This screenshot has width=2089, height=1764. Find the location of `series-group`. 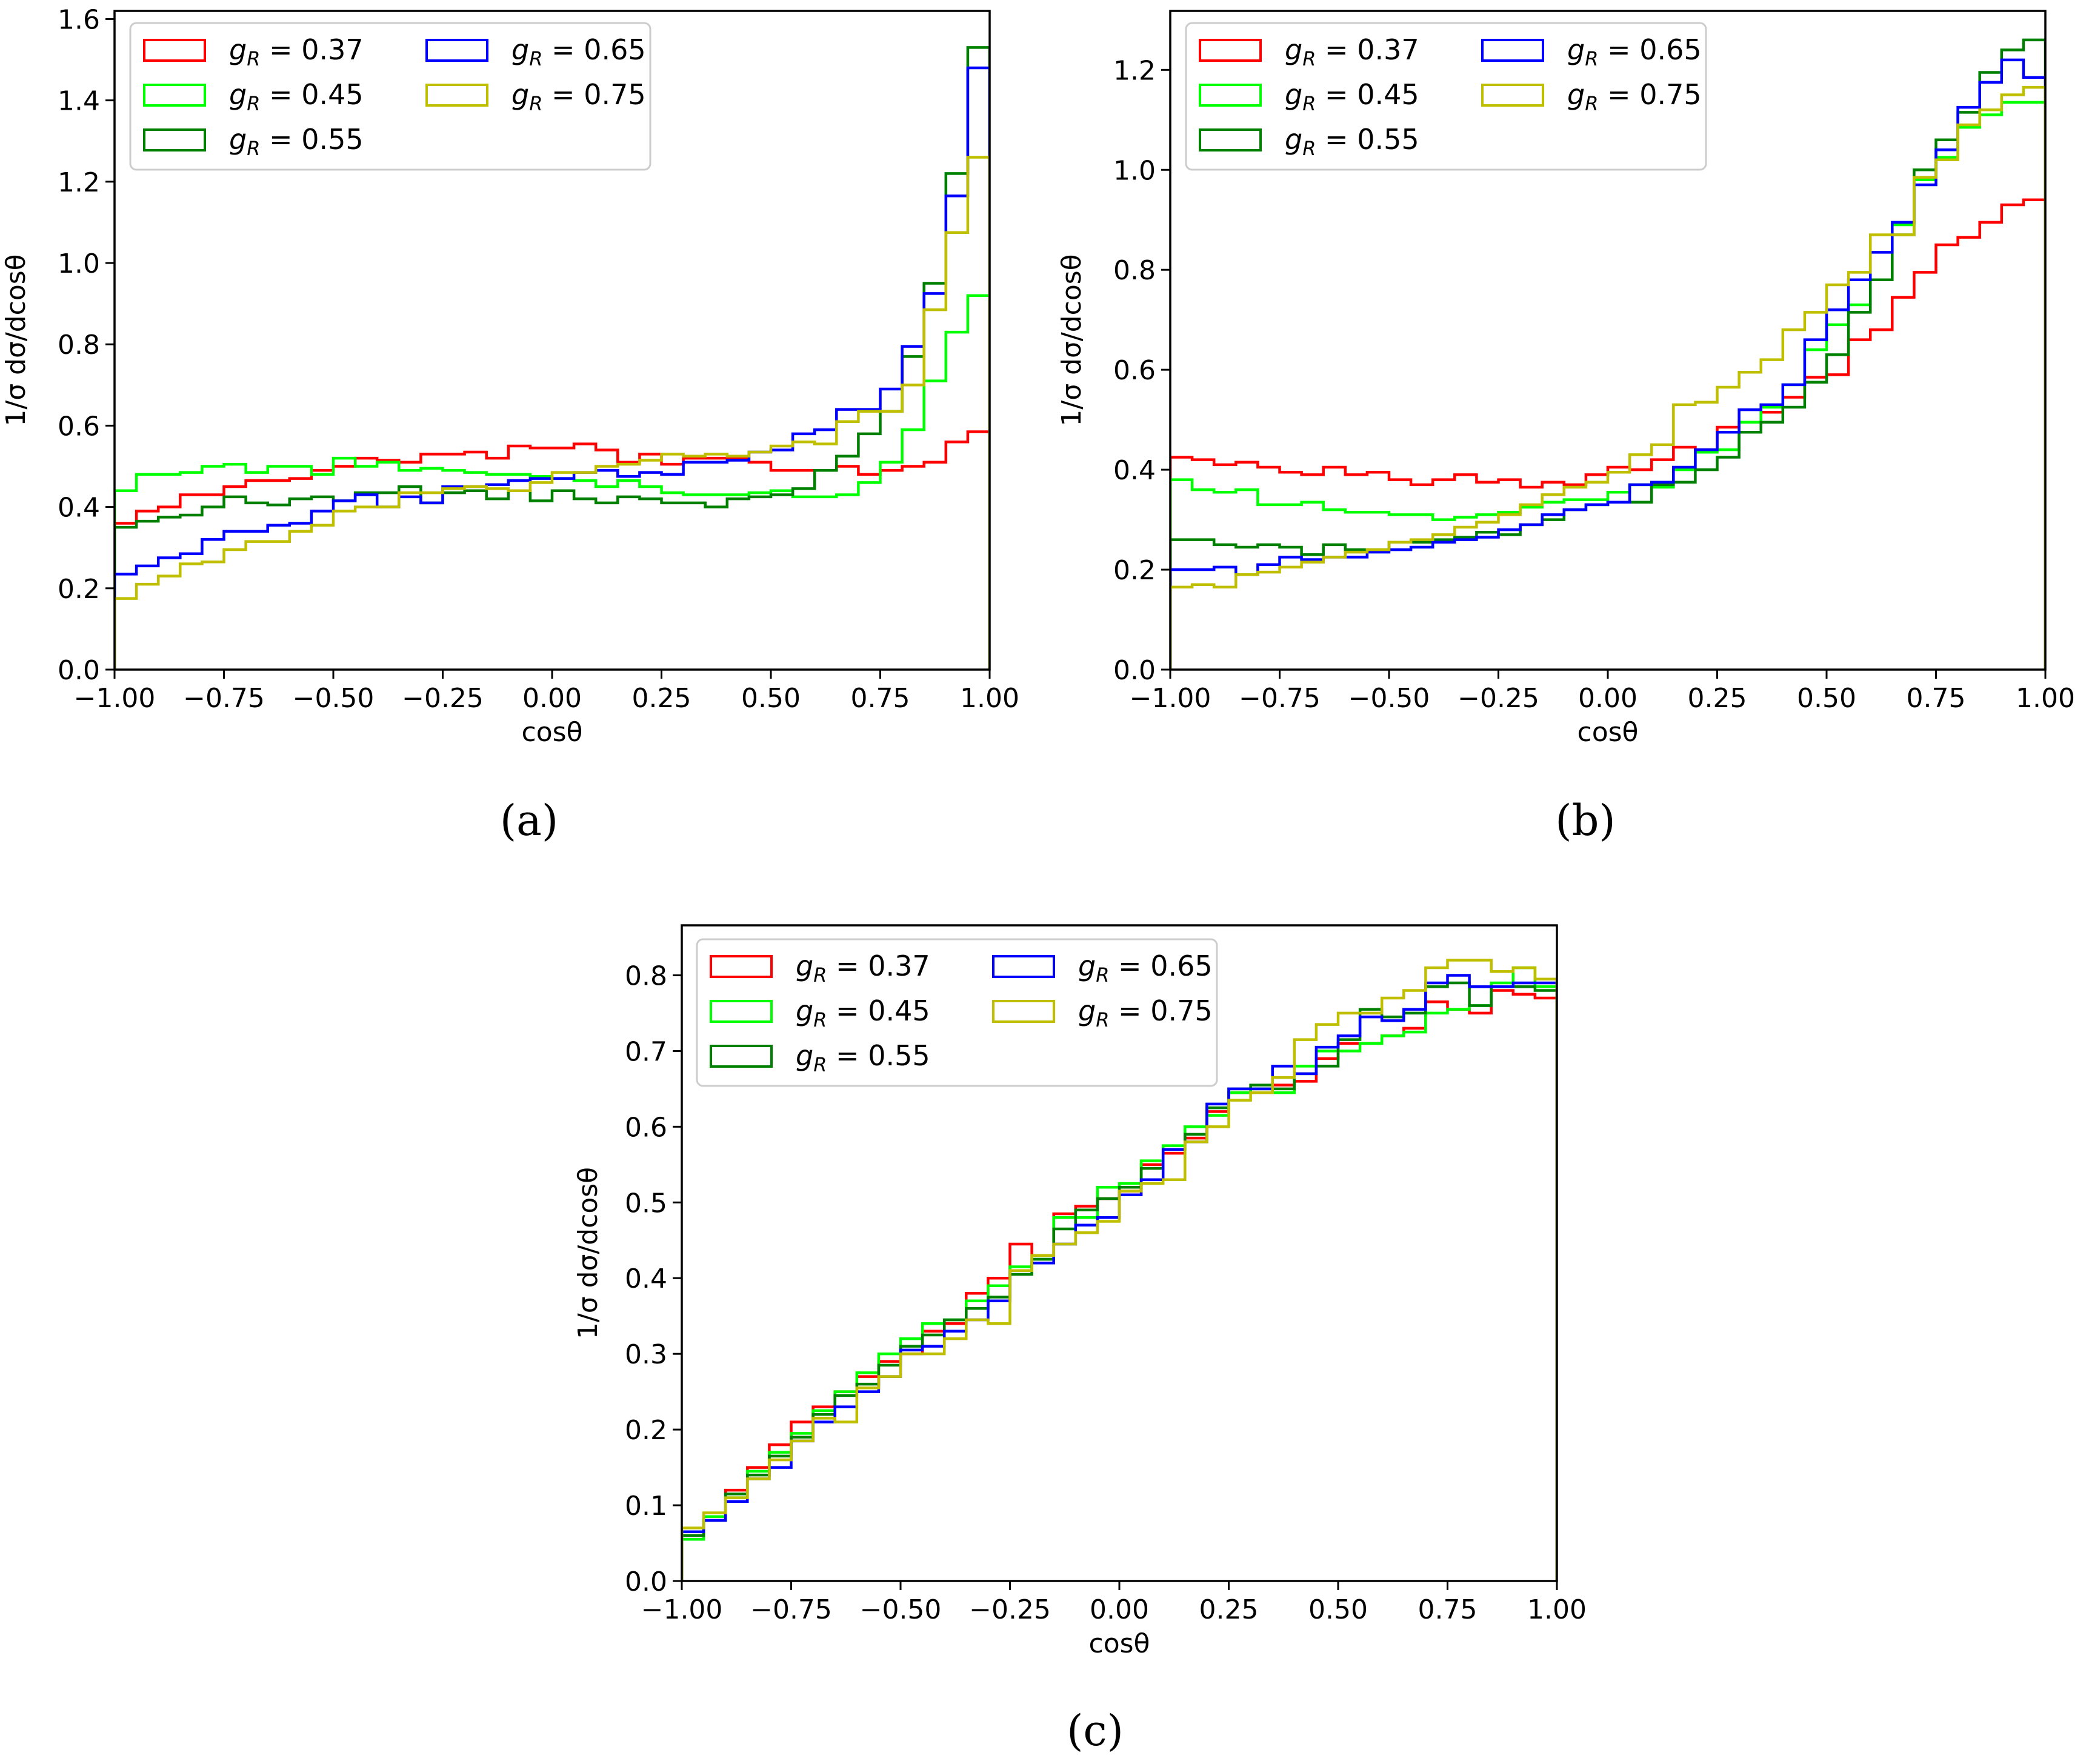

series-group is located at coordinates (1120, 1270).